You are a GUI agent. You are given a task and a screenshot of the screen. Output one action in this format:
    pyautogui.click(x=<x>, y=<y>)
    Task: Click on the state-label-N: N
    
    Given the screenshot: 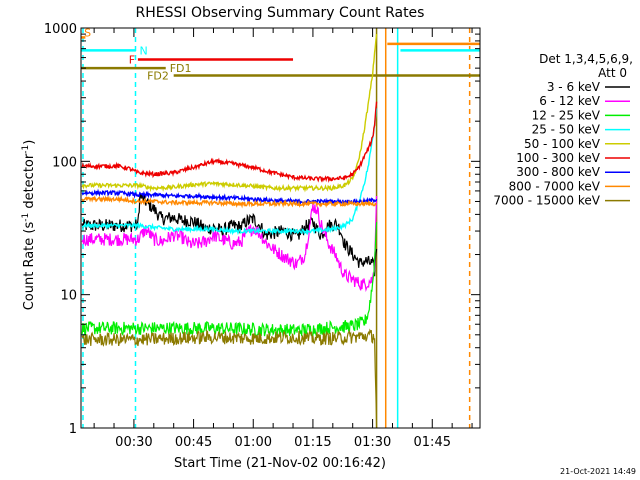 What is the action you would take?
    pyautogui.click(x=143, y=50)
    